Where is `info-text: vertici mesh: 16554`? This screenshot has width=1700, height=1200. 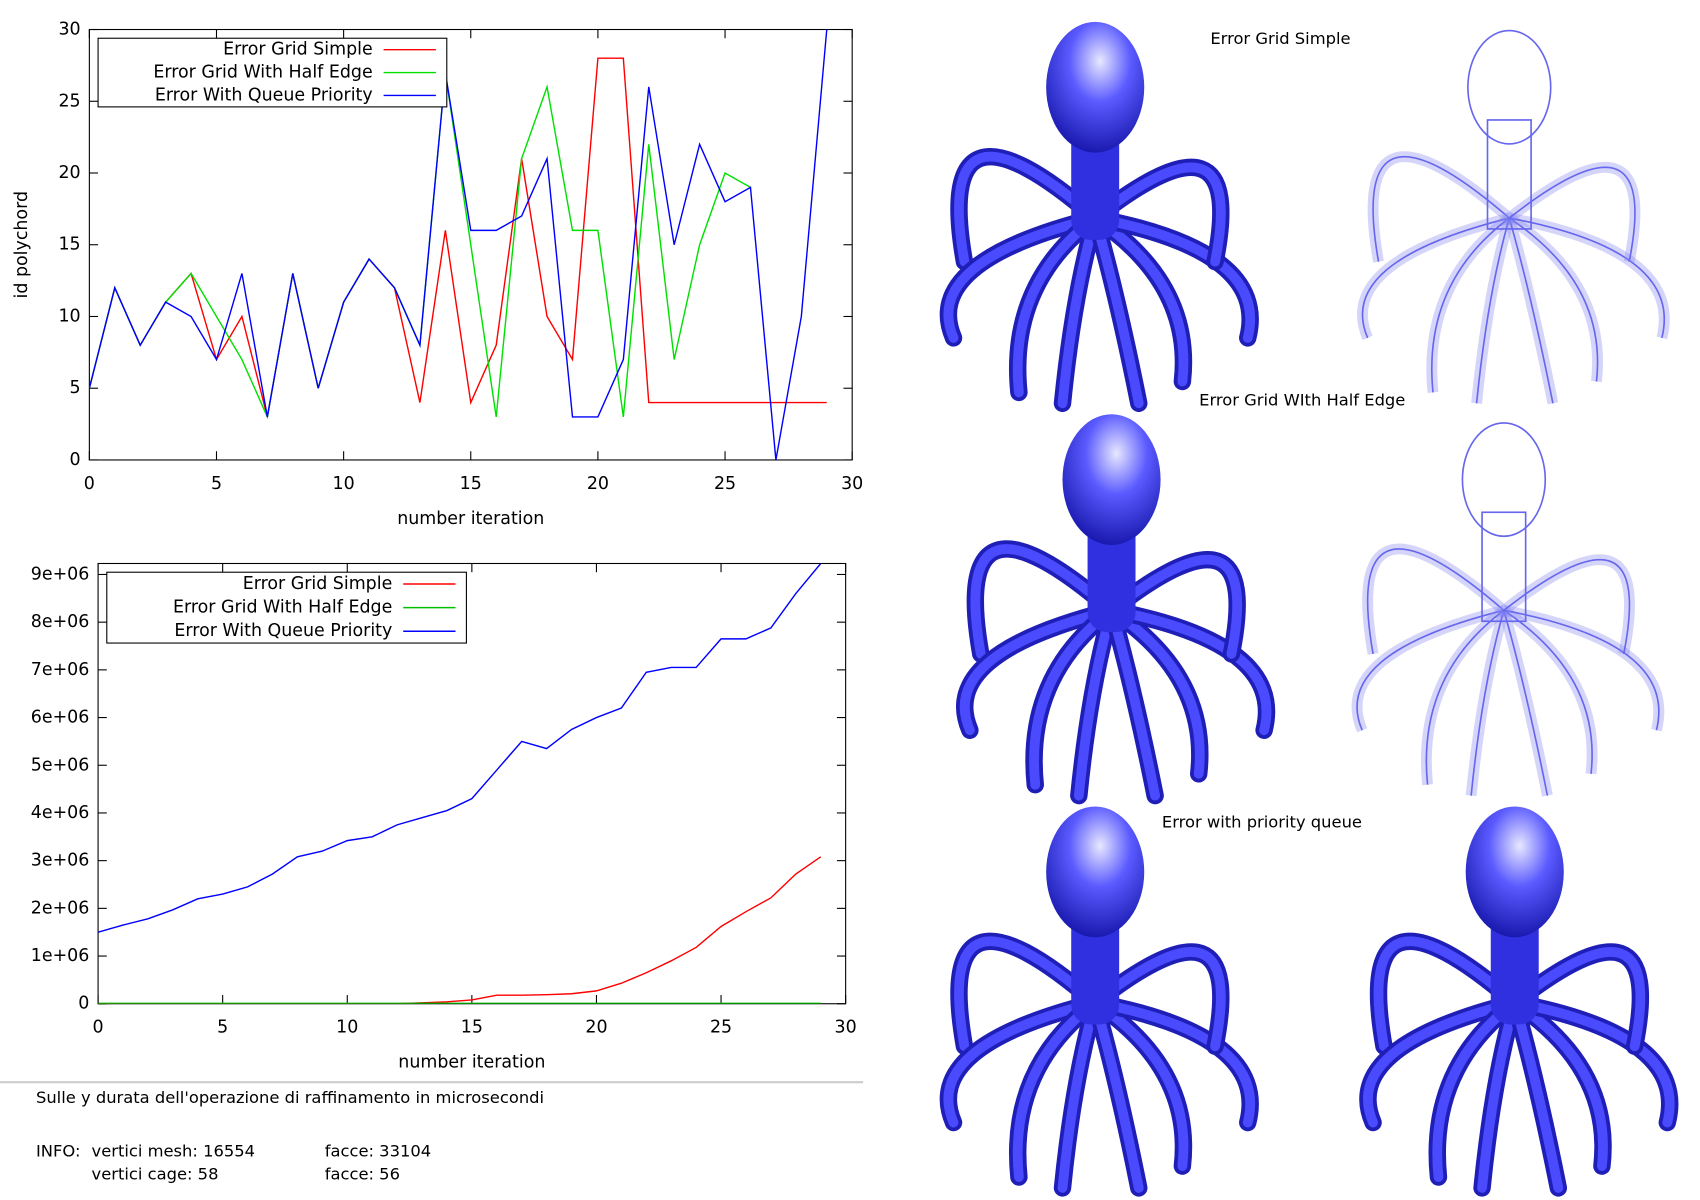 info-text: vertici mesh: 16554 is located at coordinates (174, 1150).